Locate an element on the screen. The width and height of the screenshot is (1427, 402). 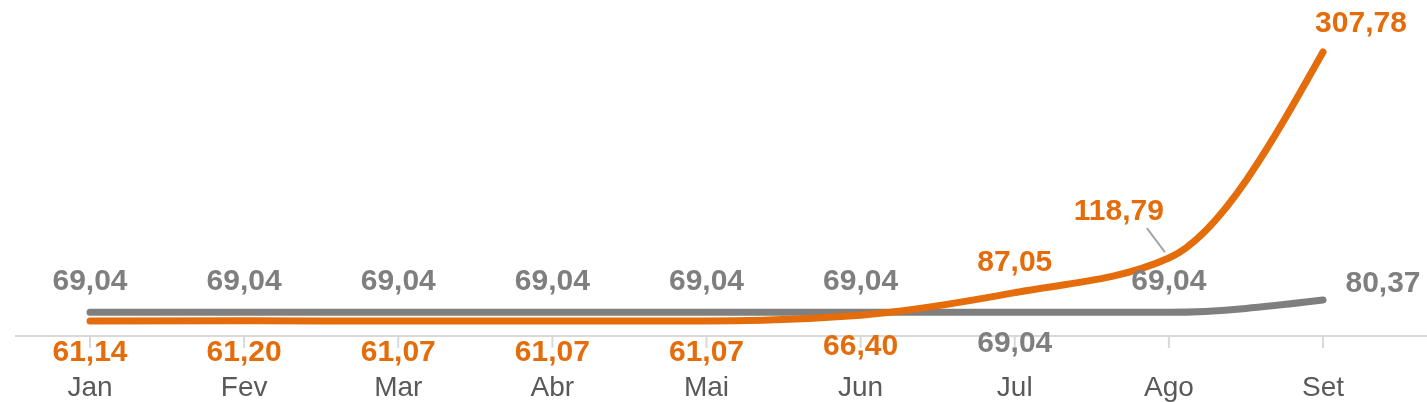
data-label: 61,14 is located at coordinates (90, 350).